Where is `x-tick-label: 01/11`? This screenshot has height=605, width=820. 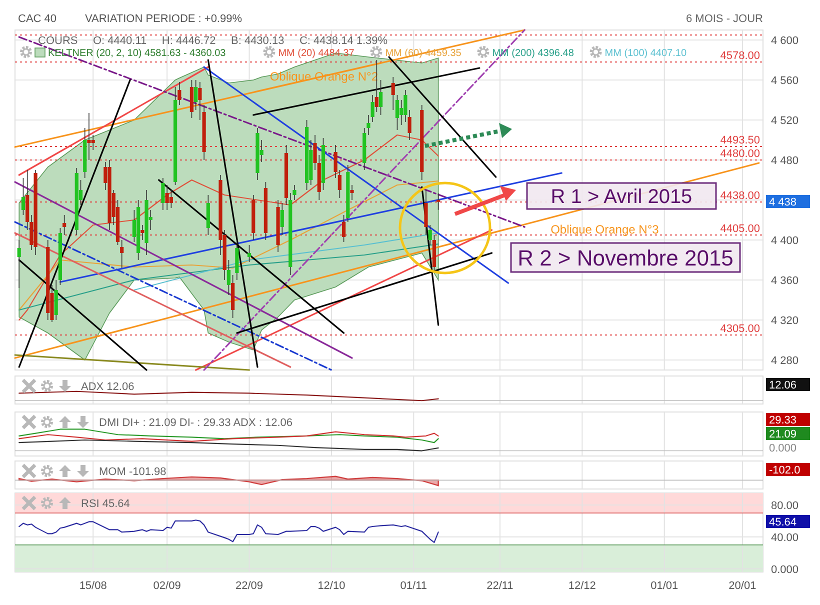
x-tick-label: 01/11 is located at coordinates (414, 586).